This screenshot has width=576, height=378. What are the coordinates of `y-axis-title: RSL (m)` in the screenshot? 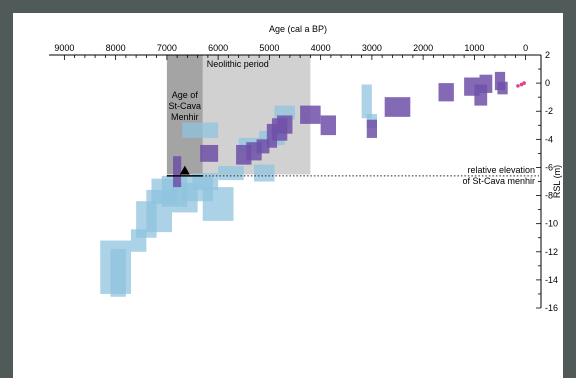 It's located at (557, 181).